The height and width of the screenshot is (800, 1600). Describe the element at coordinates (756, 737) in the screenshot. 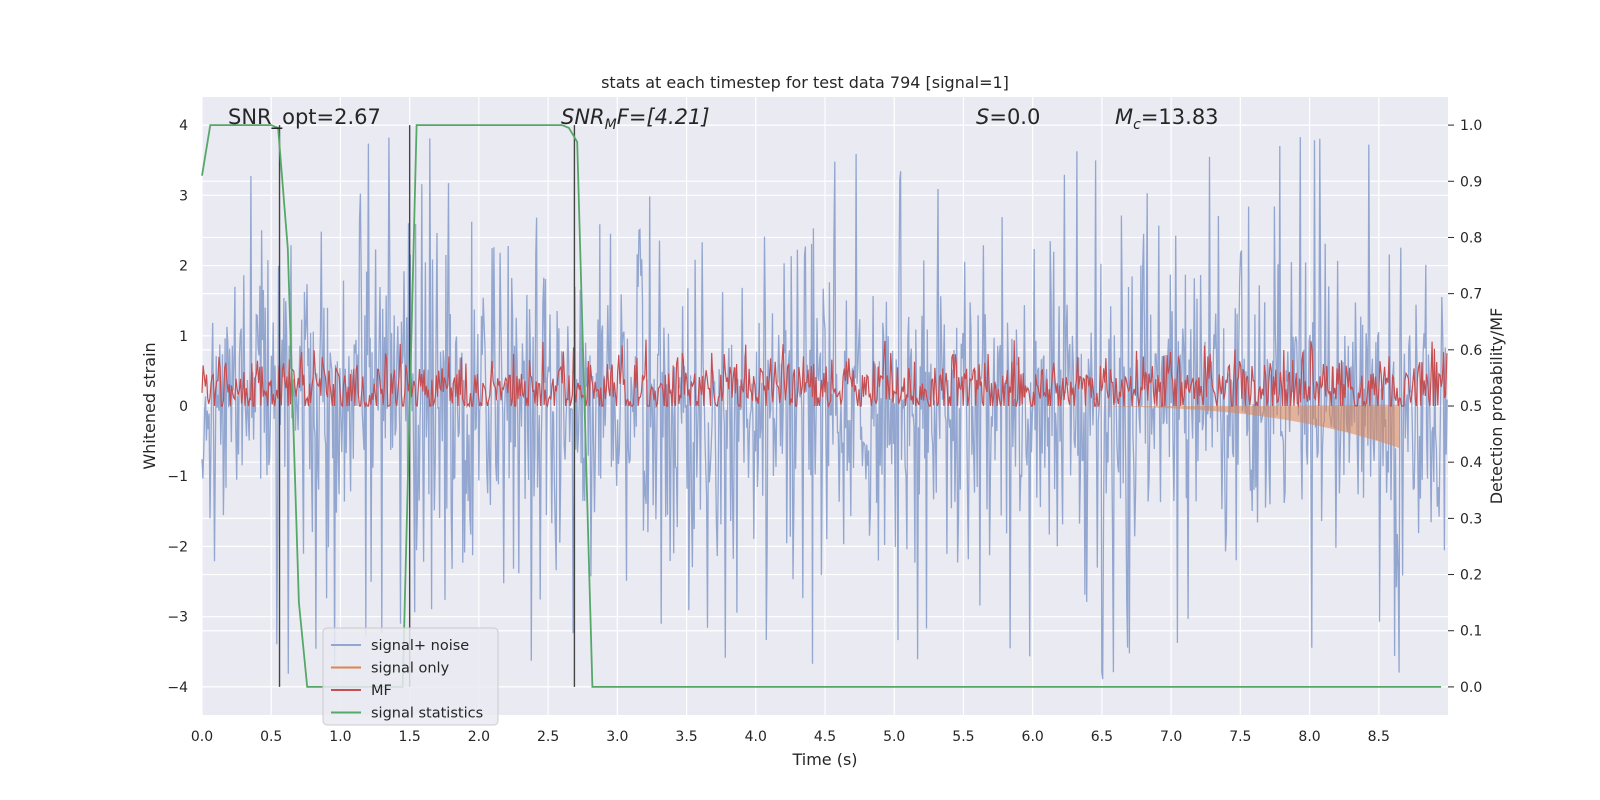

I see `x-tick-label: 4.0` at that location.